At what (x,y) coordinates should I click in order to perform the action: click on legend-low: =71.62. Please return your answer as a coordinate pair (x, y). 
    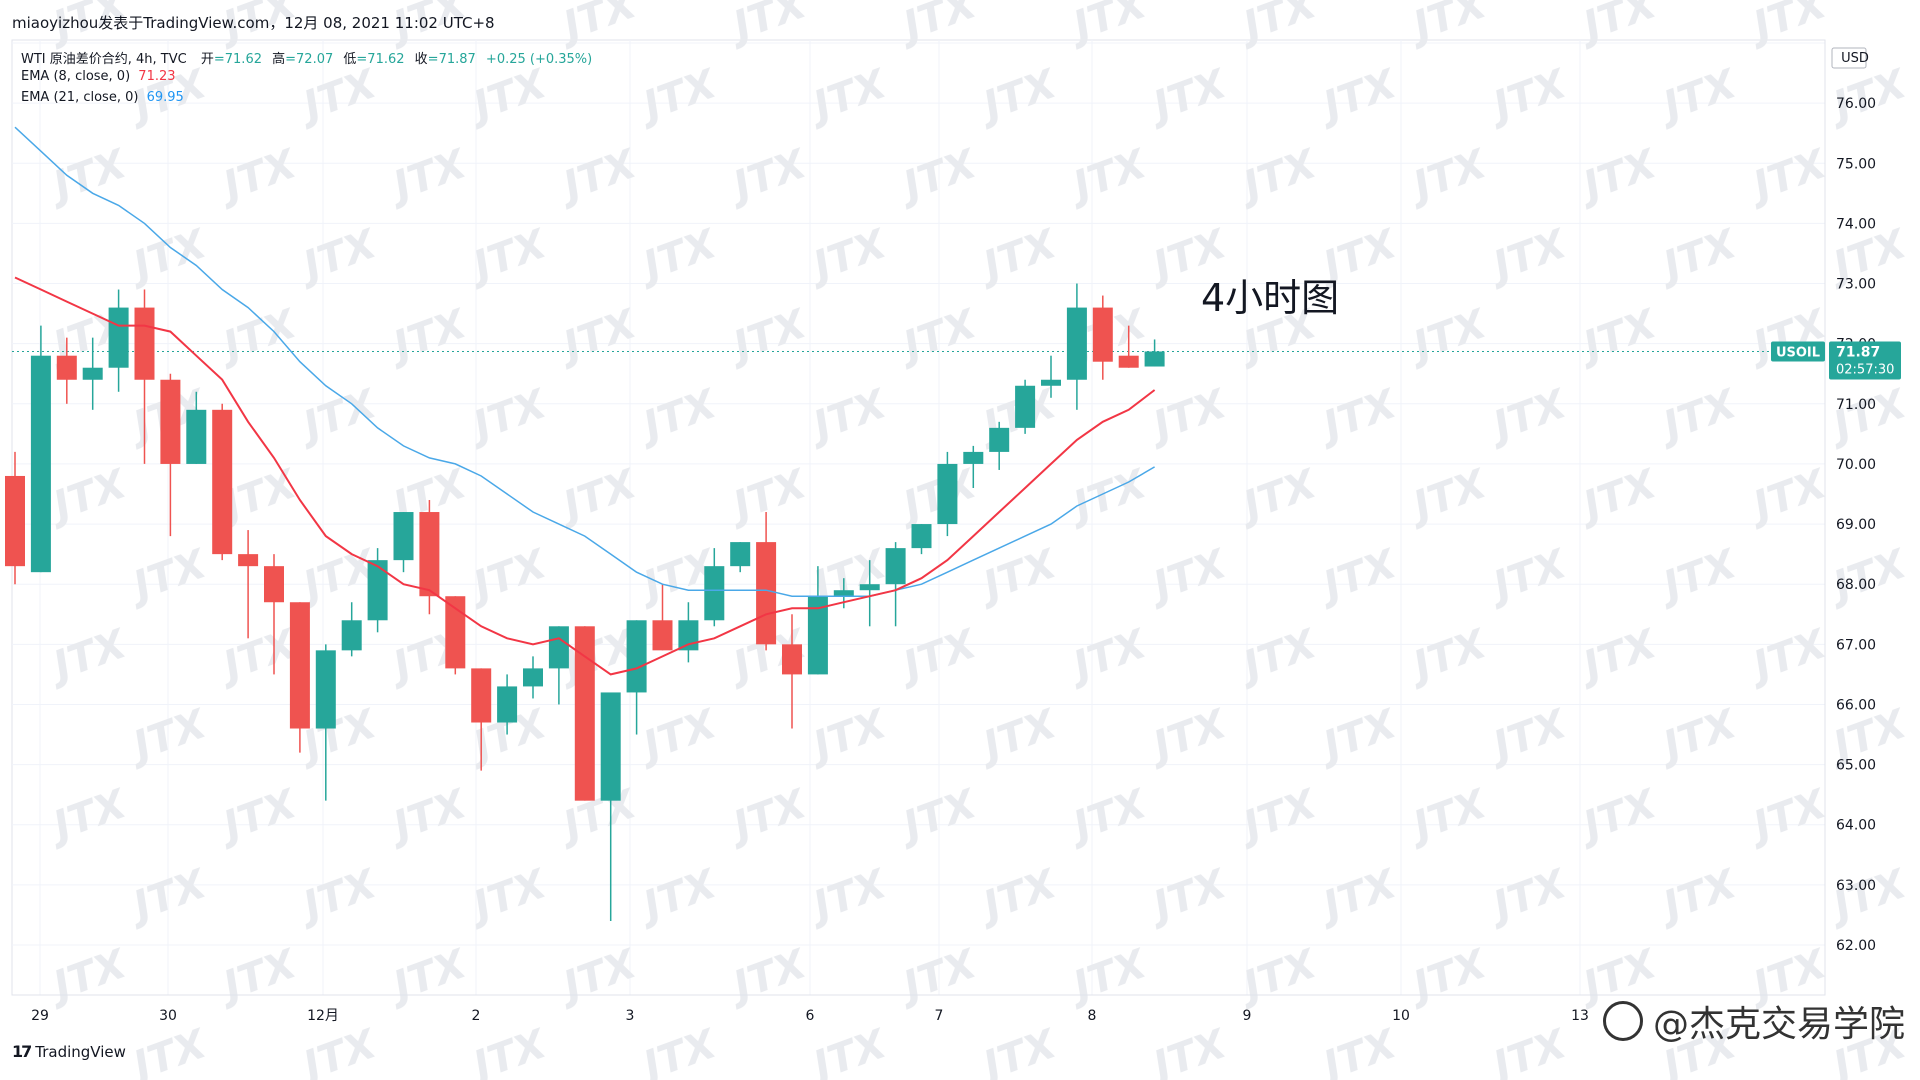
    Looking at the image, I should click on (380, 59).